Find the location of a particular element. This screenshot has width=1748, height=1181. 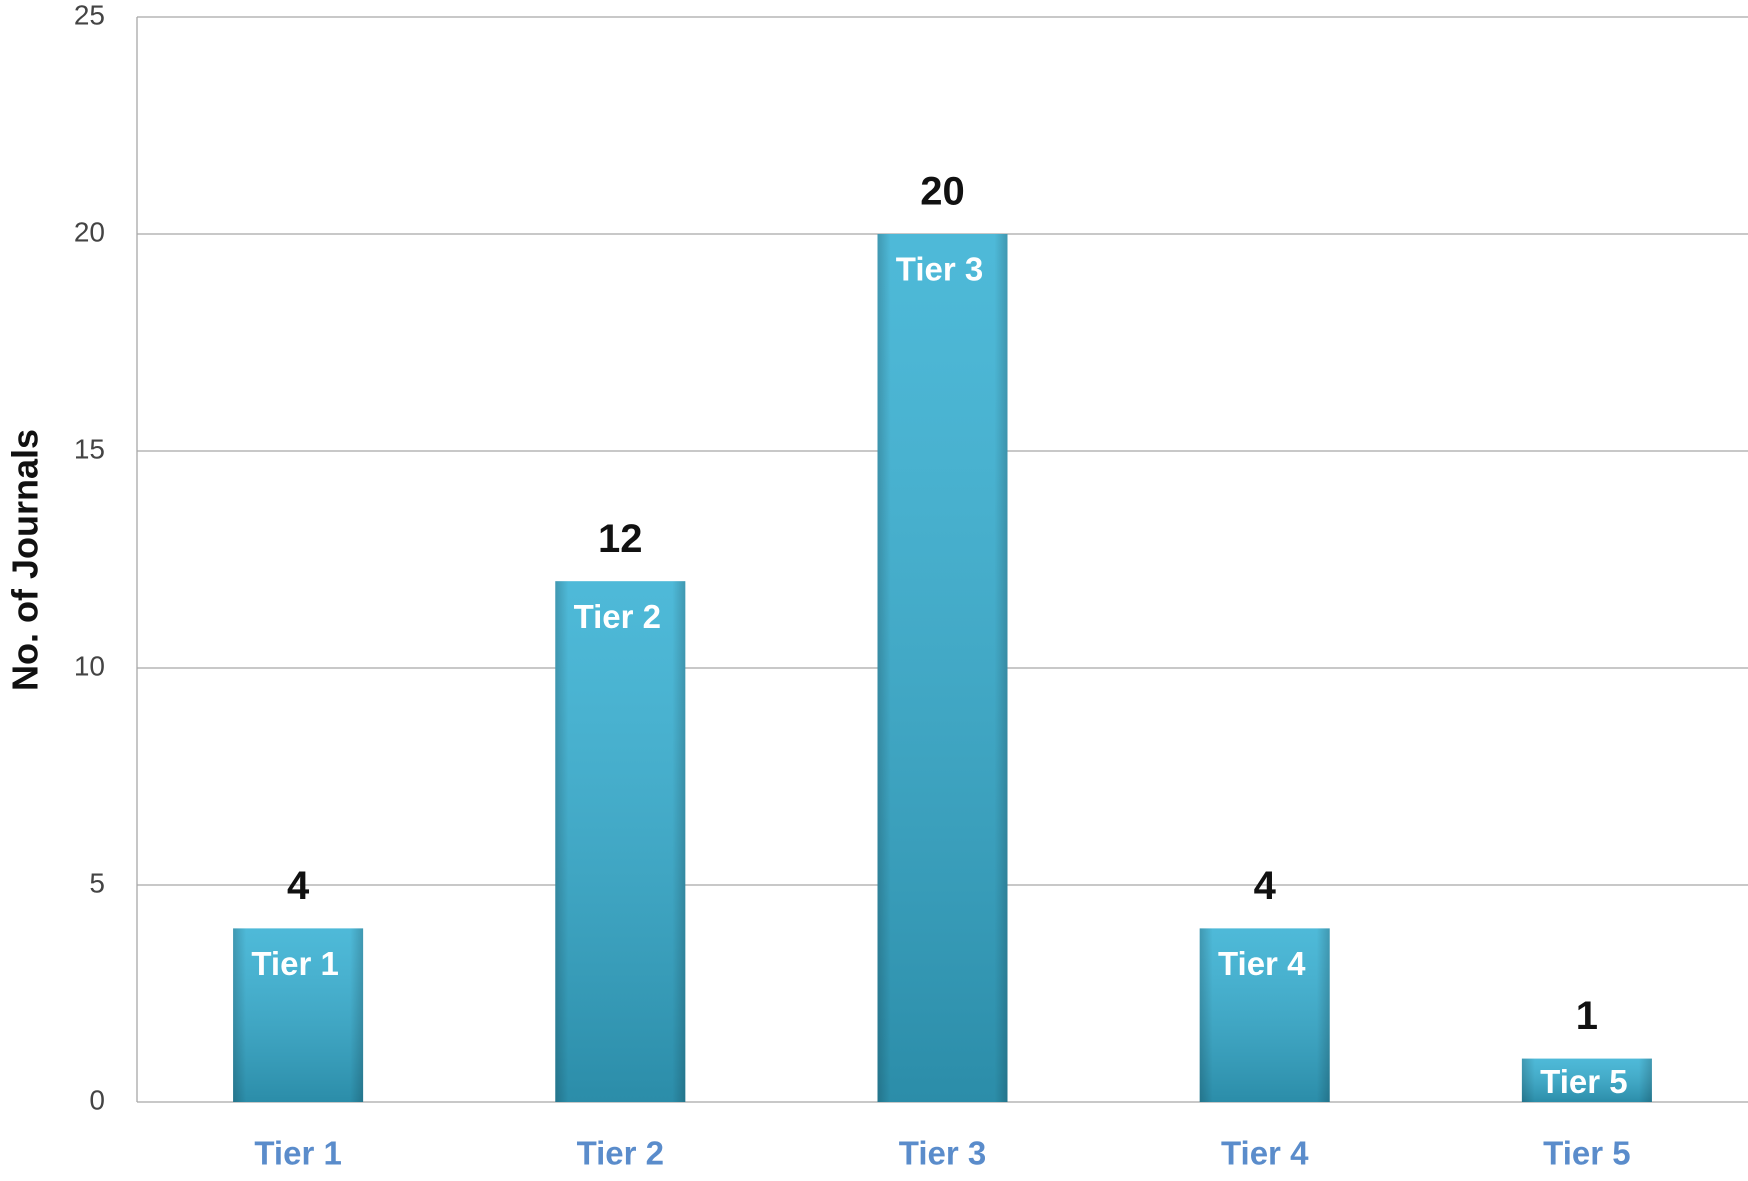

x-tick-label: Tier 2 is located at coordinates (620, 1153).